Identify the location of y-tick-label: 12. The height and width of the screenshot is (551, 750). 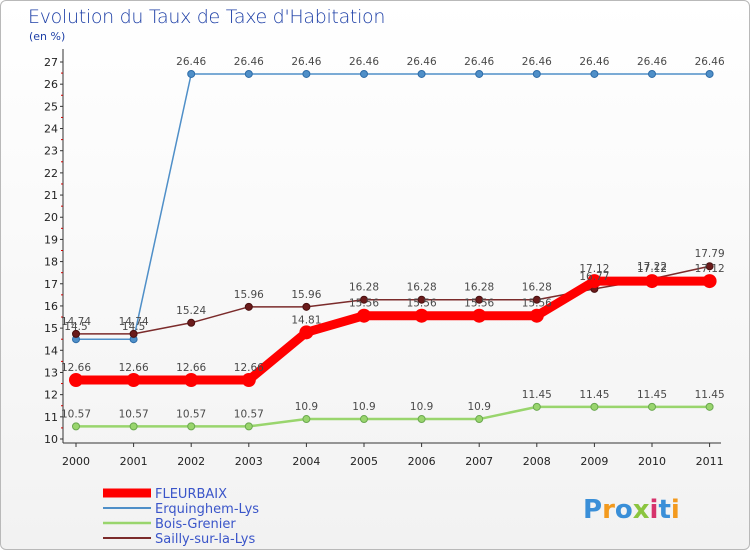
(51, 395).